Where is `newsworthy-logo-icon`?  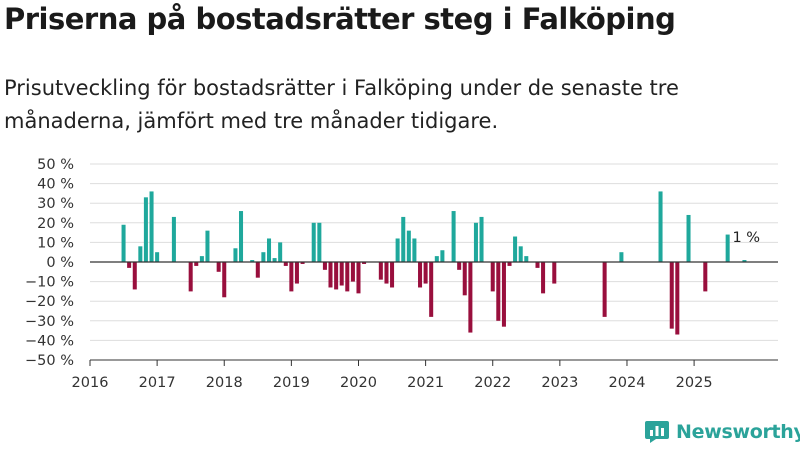 newsworthy-logo-icon is located at coordinates (657, 432).